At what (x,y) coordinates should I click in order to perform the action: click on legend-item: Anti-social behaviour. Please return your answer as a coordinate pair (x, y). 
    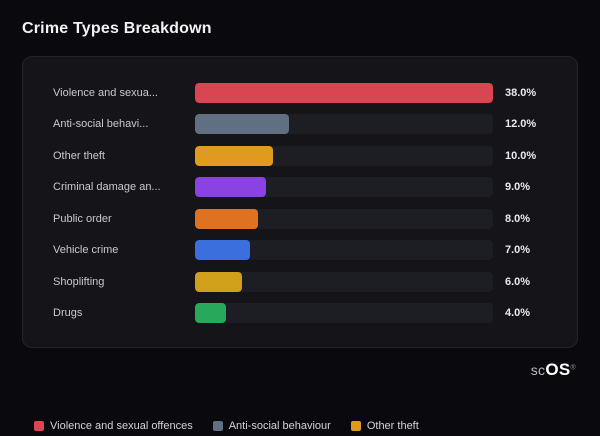
    Looking at the image, I should click on (271, 426).